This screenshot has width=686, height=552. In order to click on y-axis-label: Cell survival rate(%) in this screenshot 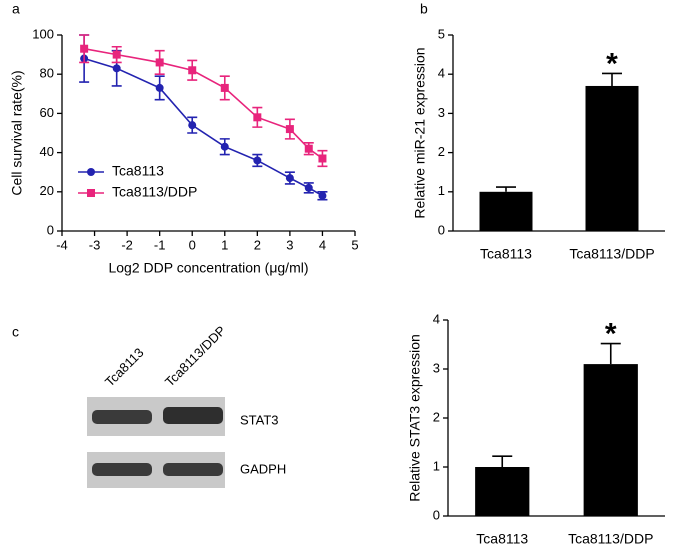, I will do `click(17, 132)`.